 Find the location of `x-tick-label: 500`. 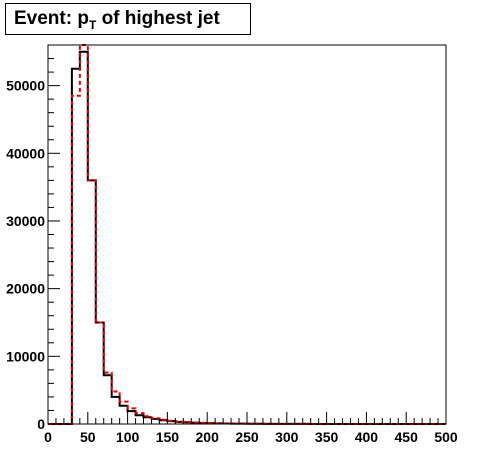

x-tick-label: 500 is located at coordinates (446, 437).